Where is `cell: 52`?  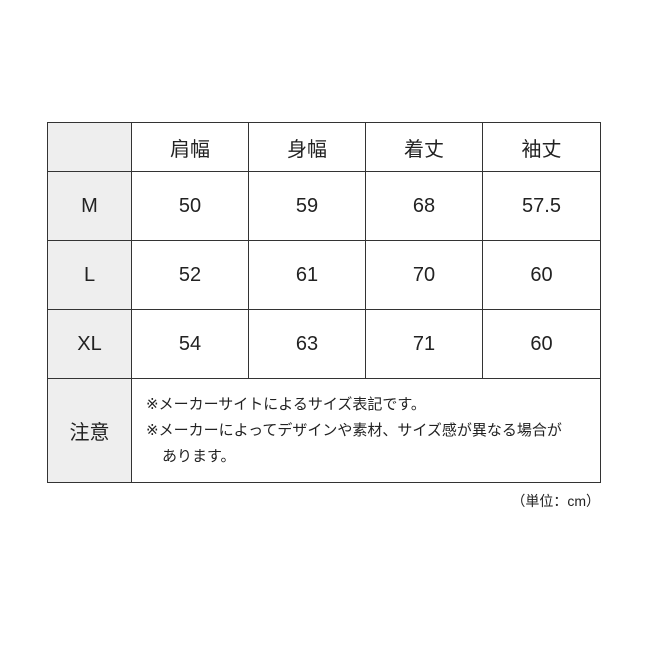
cell: 52 is located at coordinates (190, 275).